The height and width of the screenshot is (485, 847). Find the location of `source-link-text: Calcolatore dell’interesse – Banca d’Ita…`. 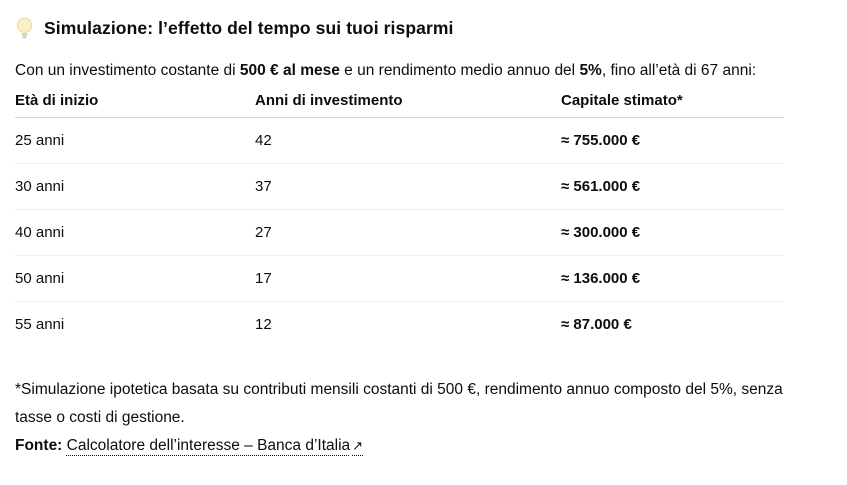

source-link-text: Calcolatore dell’interesse – Banca d’Ita… is located at coordinates (208, 445).